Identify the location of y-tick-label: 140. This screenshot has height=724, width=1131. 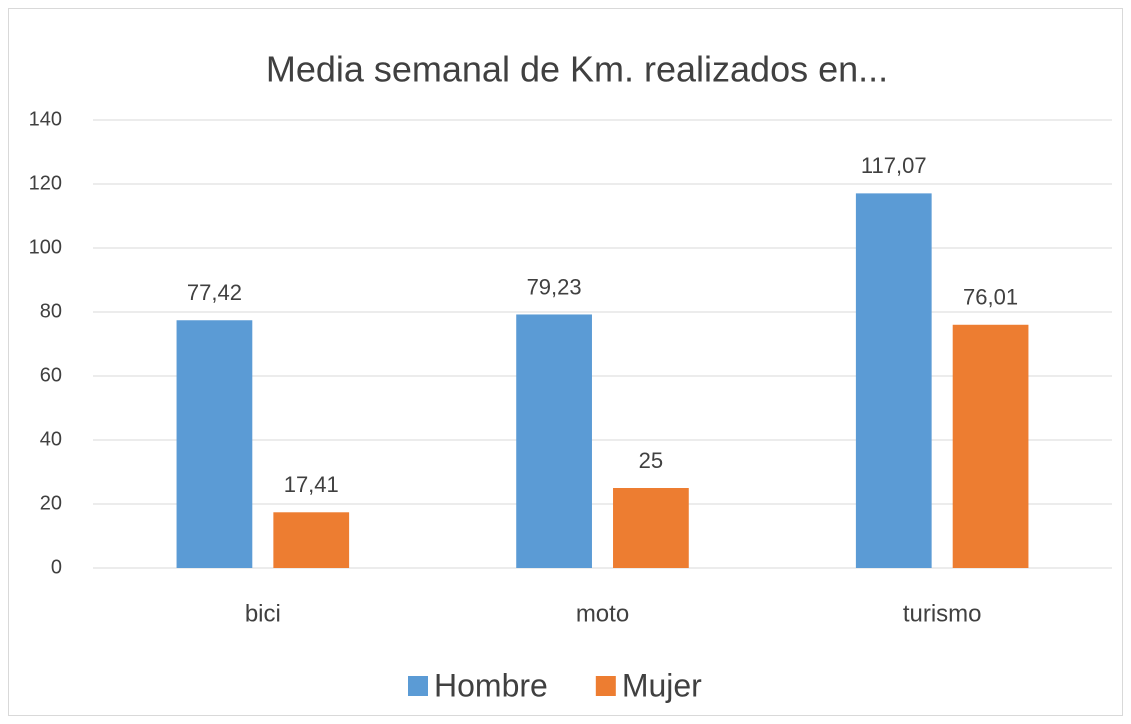
(45, 119).